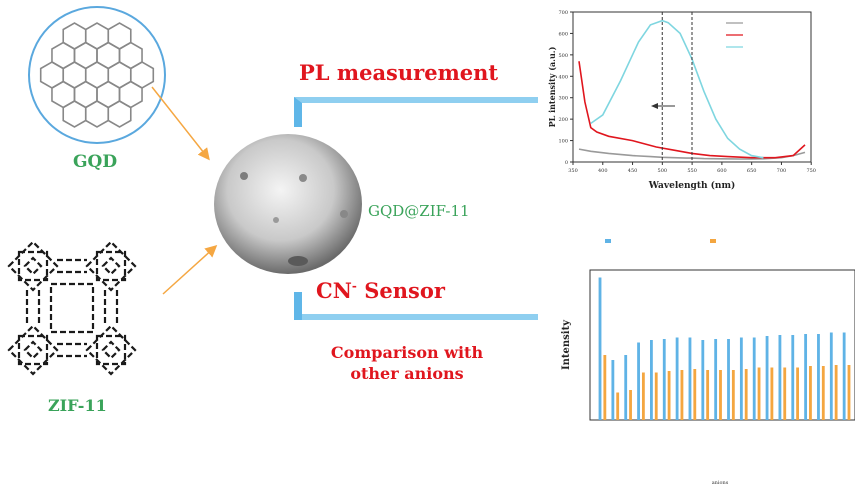 The width and height of the screenshot is (857, 489). I want to click on pl-xtick-label: 400, so click(603, 171).